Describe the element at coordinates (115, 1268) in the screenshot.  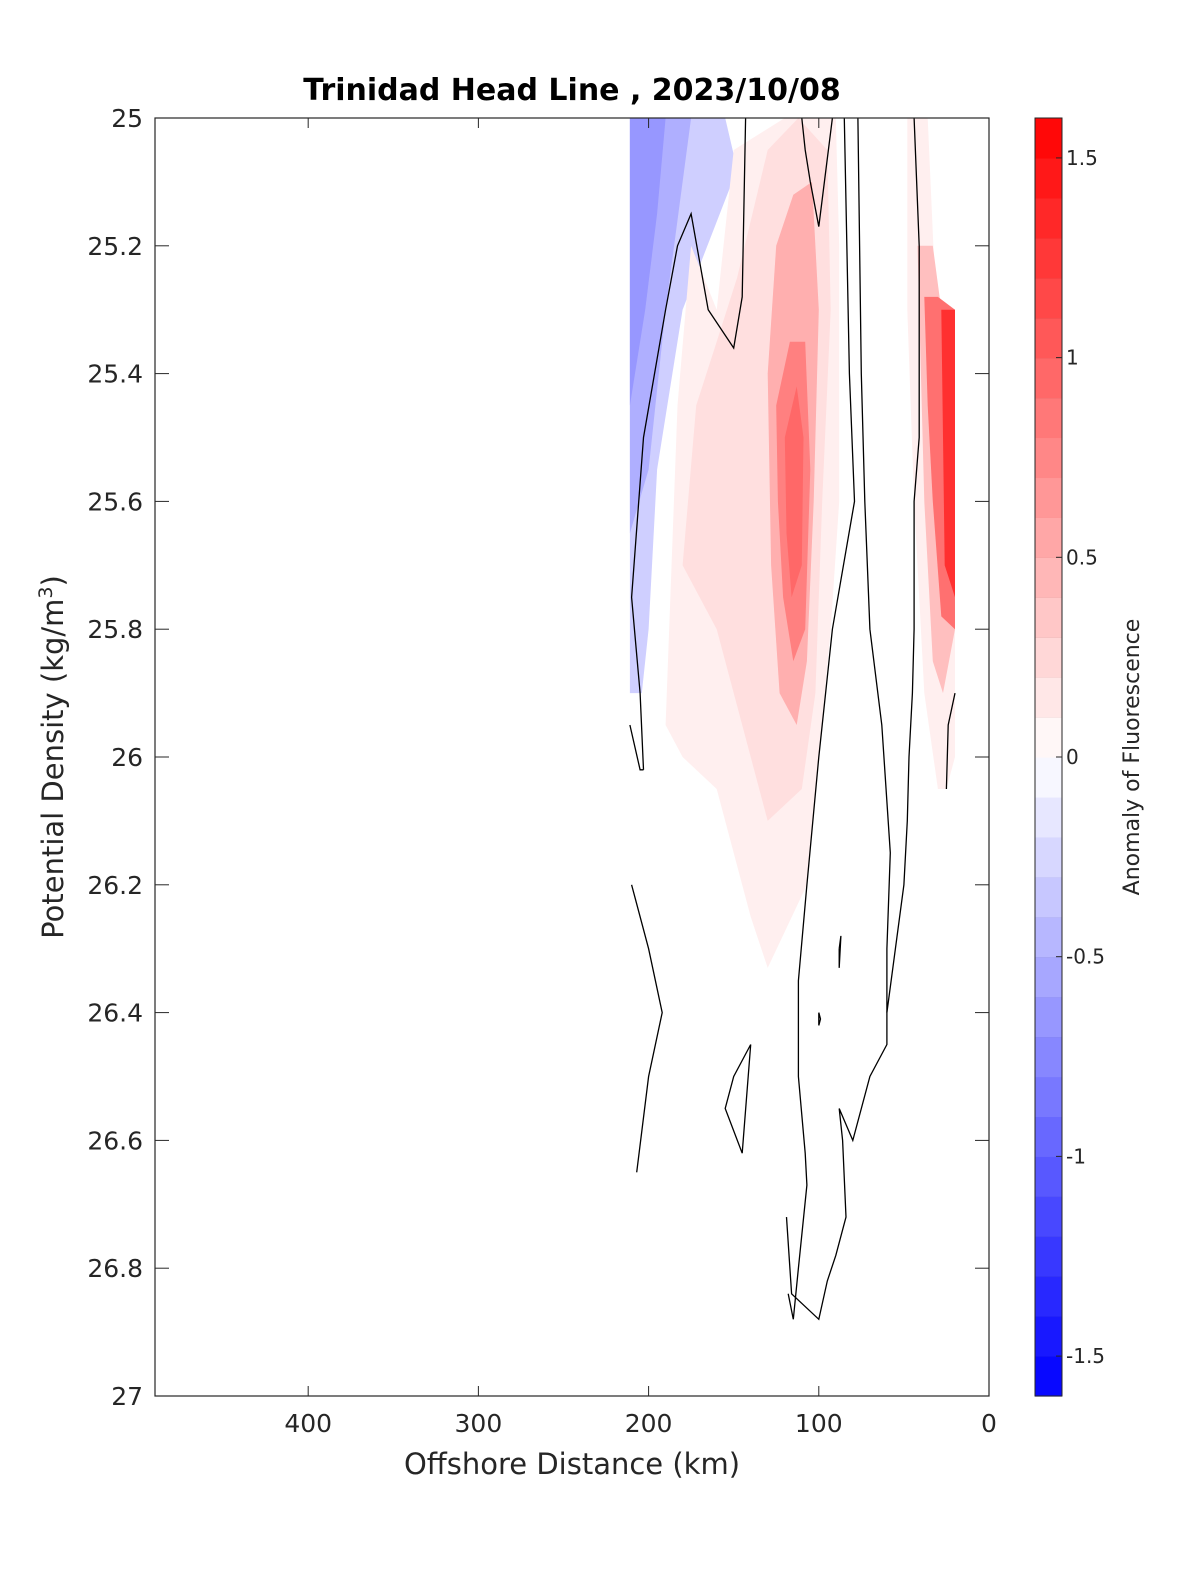
I see `y-tick-label: 26.8` at that location.